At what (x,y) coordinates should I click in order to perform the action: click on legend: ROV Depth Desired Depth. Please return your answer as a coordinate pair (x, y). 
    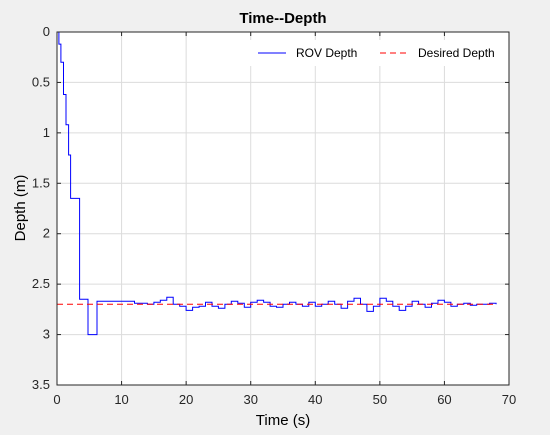
    Looking at the image, I should click on (376, 53).